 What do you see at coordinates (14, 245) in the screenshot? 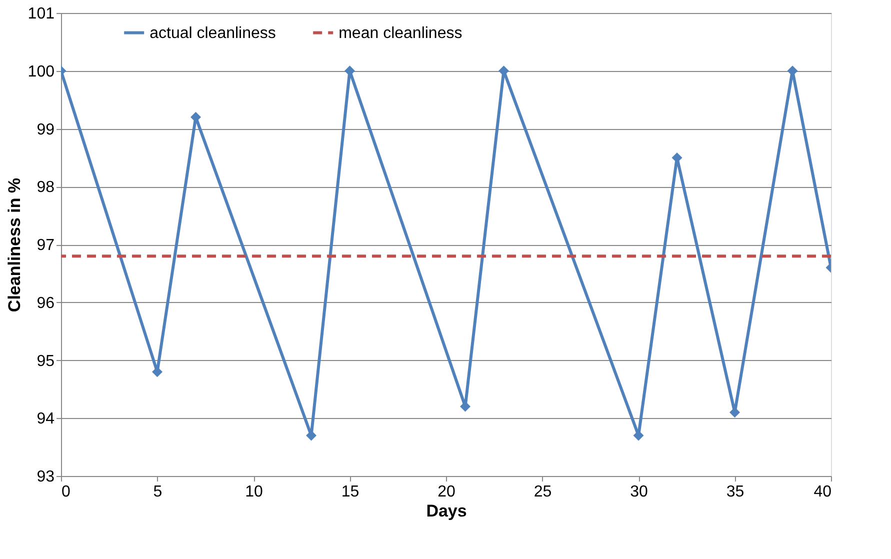
I see `y-axis-title: Cleanliness in %` at bounding box center [14, 245].